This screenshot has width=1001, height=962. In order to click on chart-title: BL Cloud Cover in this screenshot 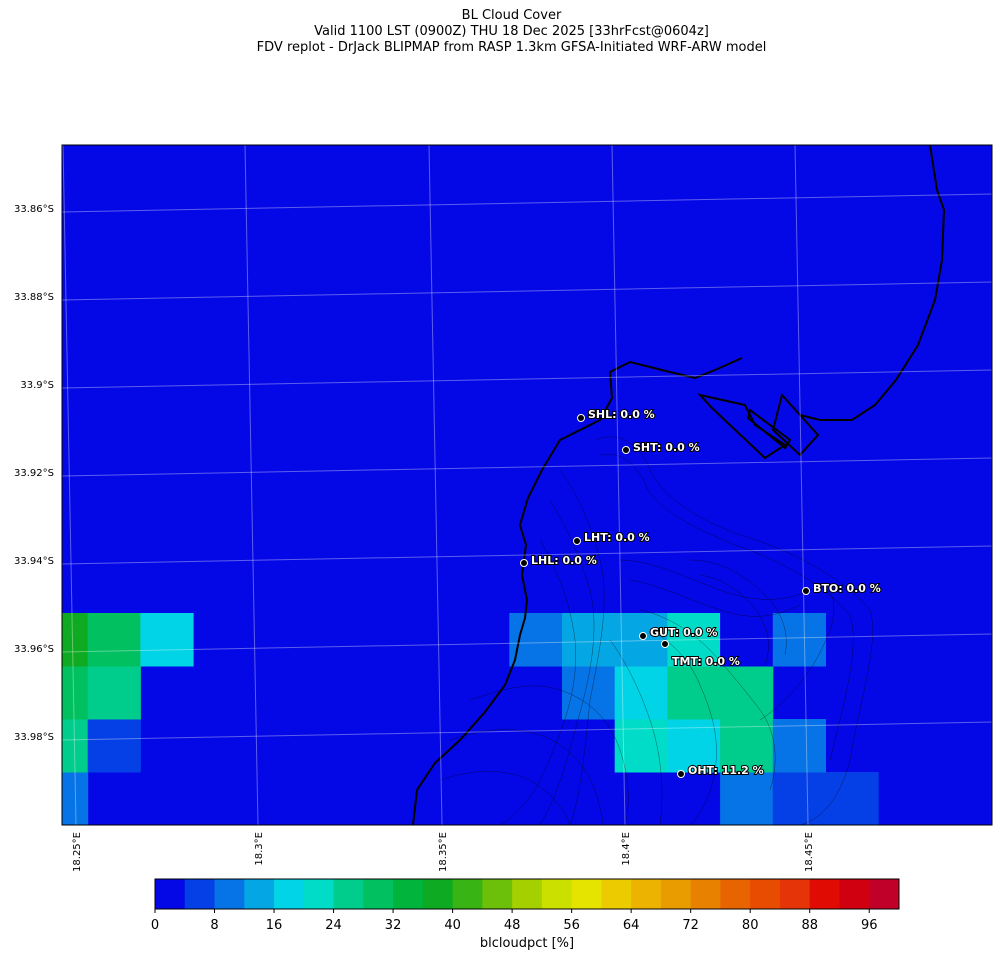, I will do `click(511, 15)`.